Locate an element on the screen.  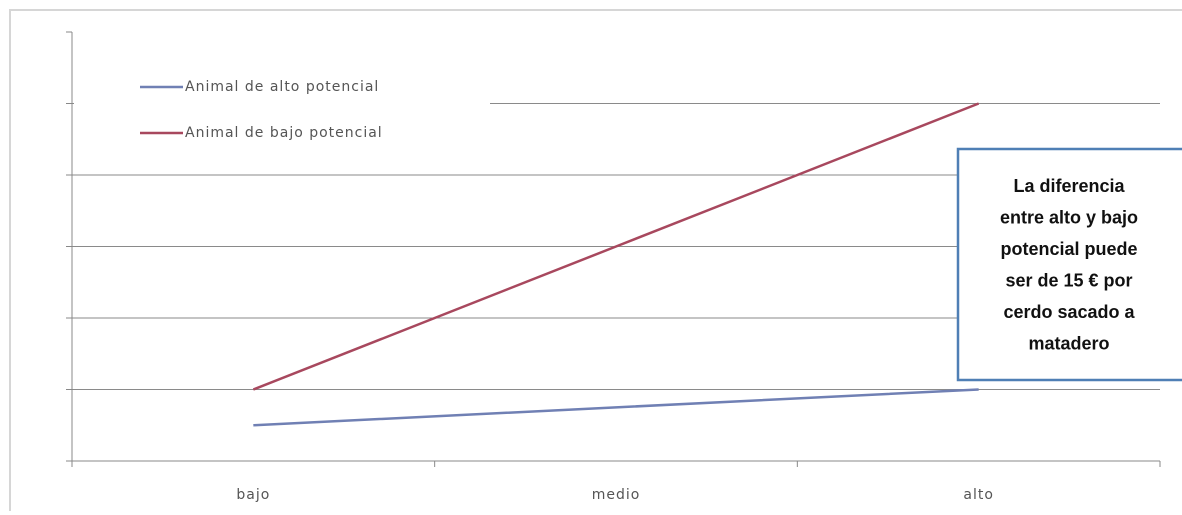
annotation-text: cerdo sacado a is located at coordinates (1069, 312).